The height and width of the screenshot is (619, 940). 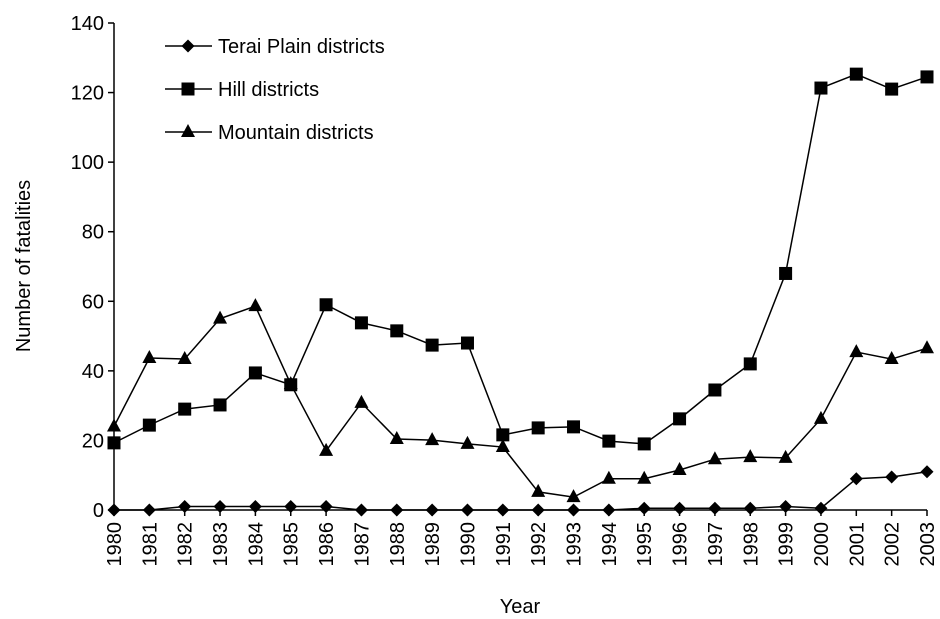 What do you see at coordinates (93, 372) in the screenshot?
I see `y-tick-label: 40` at bounding box center [93, 372].